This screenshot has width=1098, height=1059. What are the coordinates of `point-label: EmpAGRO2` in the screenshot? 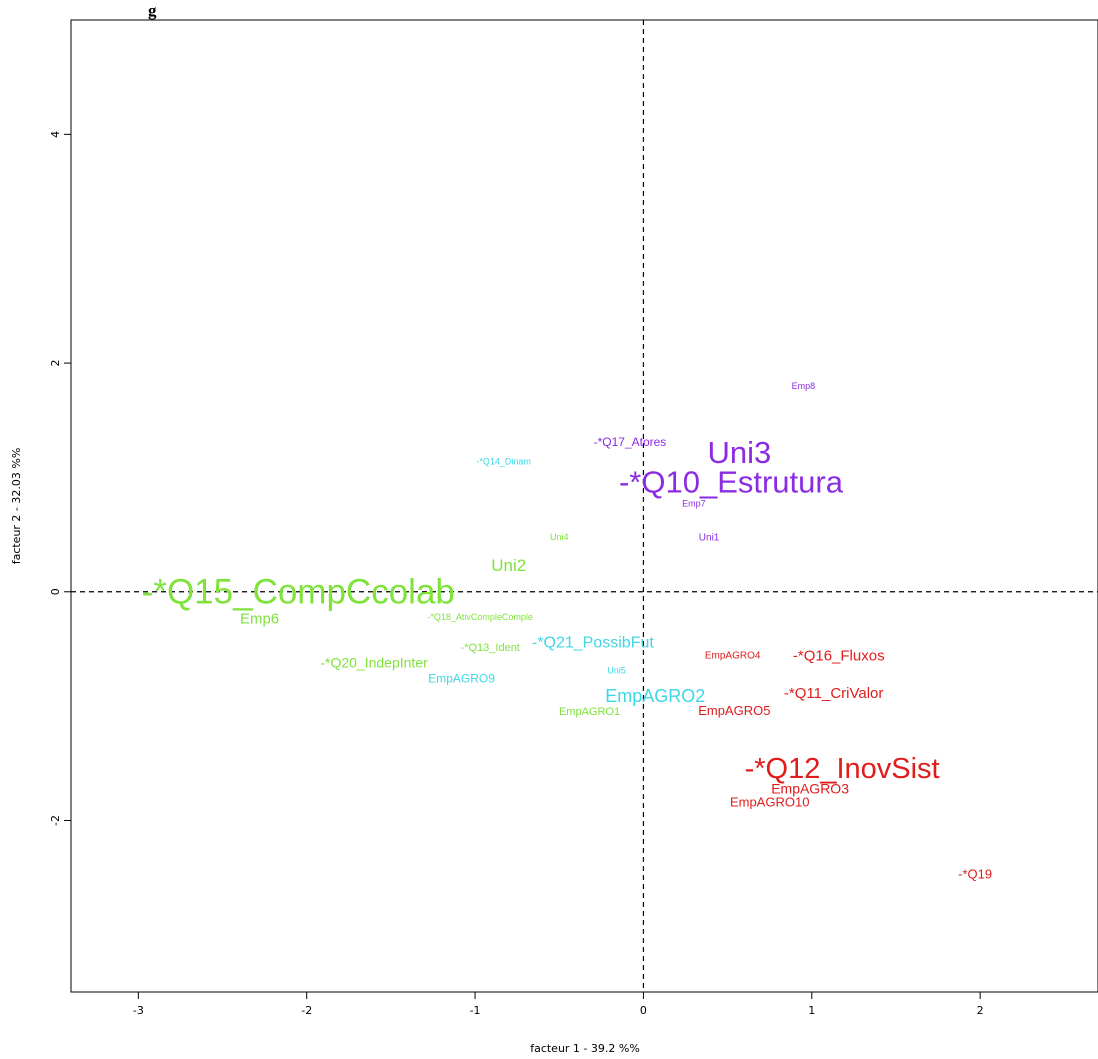 It's located at (655, 696).